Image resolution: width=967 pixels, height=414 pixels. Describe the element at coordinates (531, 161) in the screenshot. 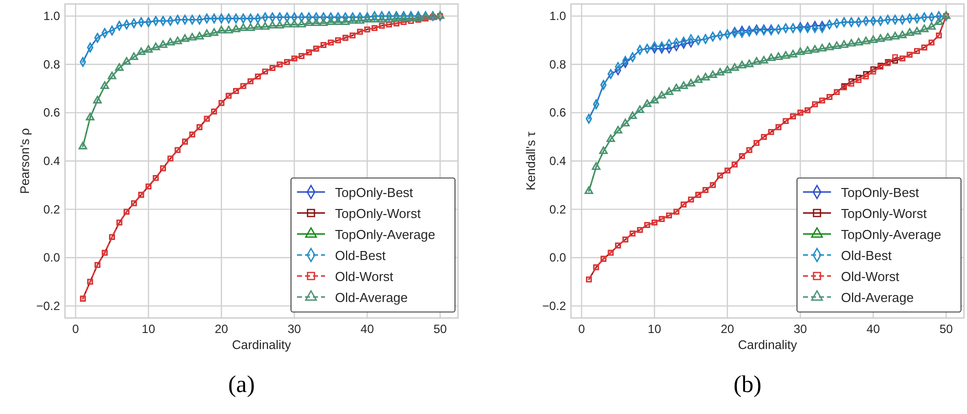

I see `y-axis-title: Kendall's τ` at that location.